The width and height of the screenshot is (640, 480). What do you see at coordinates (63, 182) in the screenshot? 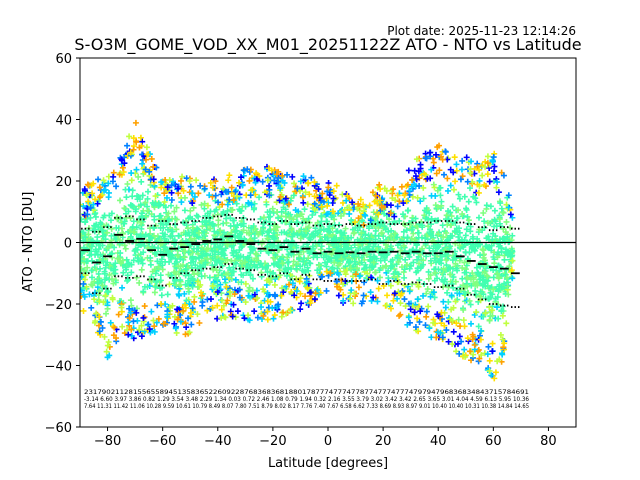
I see `y-tick-label: 20` at bounding box center [63, 182].